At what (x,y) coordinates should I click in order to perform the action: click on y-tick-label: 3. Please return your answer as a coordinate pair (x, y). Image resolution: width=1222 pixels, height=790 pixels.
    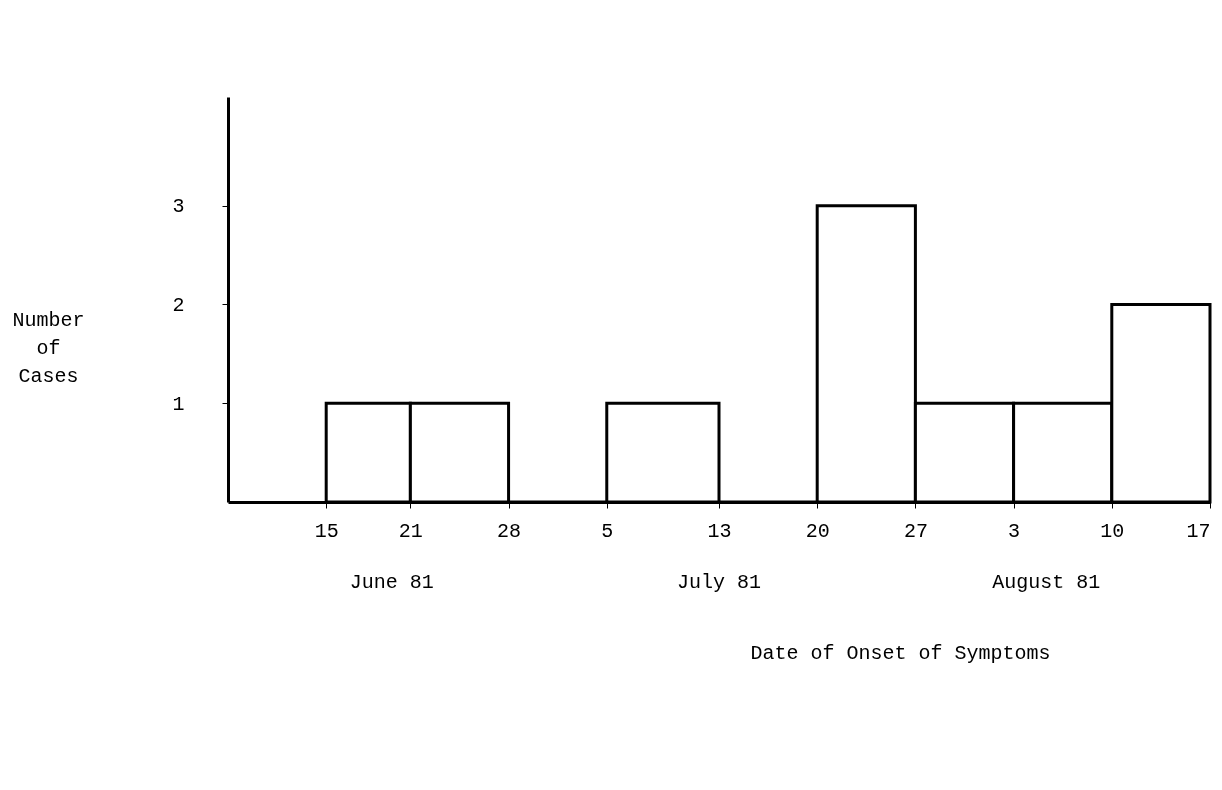
    Looking at the image, I should click on (178, 207).